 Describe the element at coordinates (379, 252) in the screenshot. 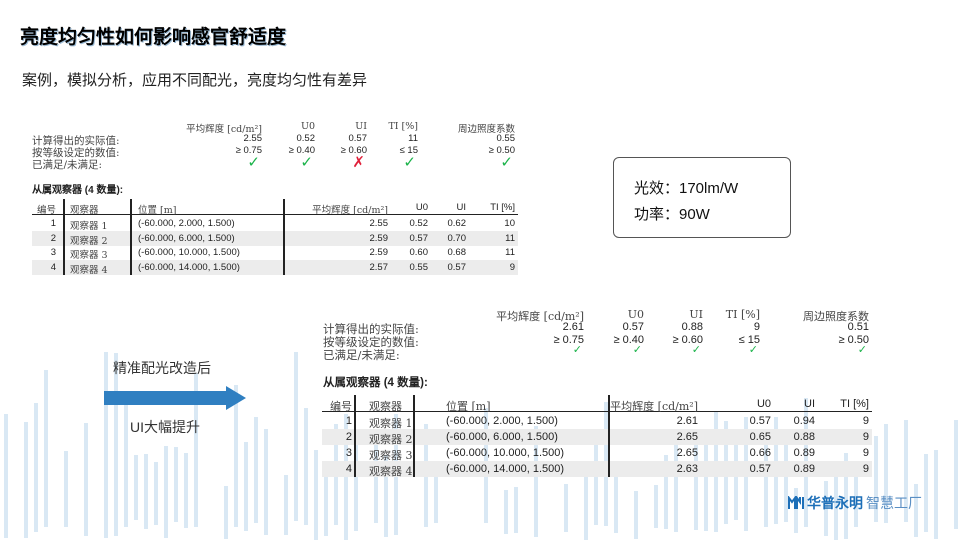

I see `table-cell: 2.59` at that location.